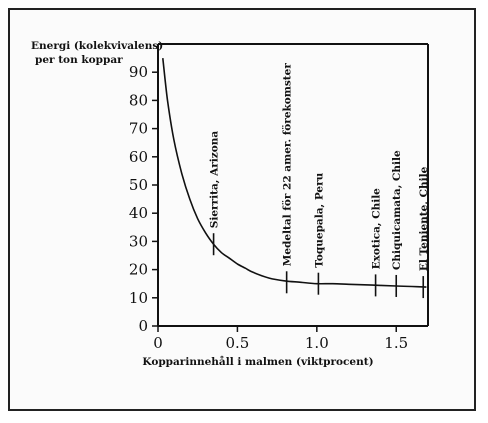  I want to click on y-tick-label: 80, so click(138, 100).